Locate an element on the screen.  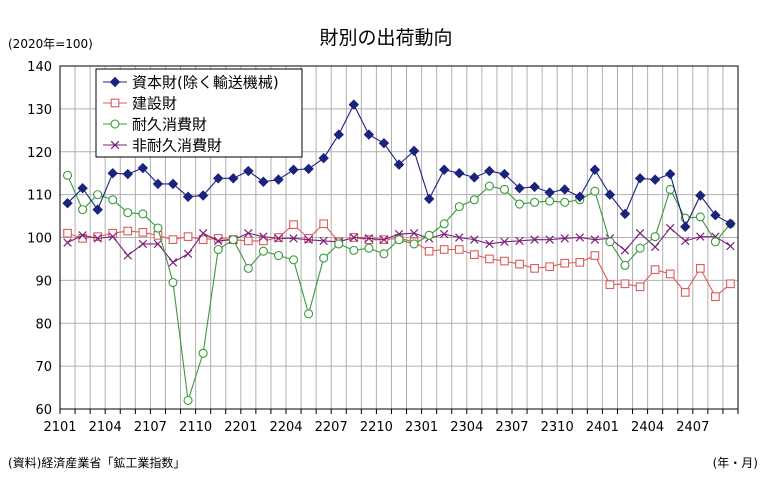
x-tick-label: 2104 is located at coordinates (105, 427).